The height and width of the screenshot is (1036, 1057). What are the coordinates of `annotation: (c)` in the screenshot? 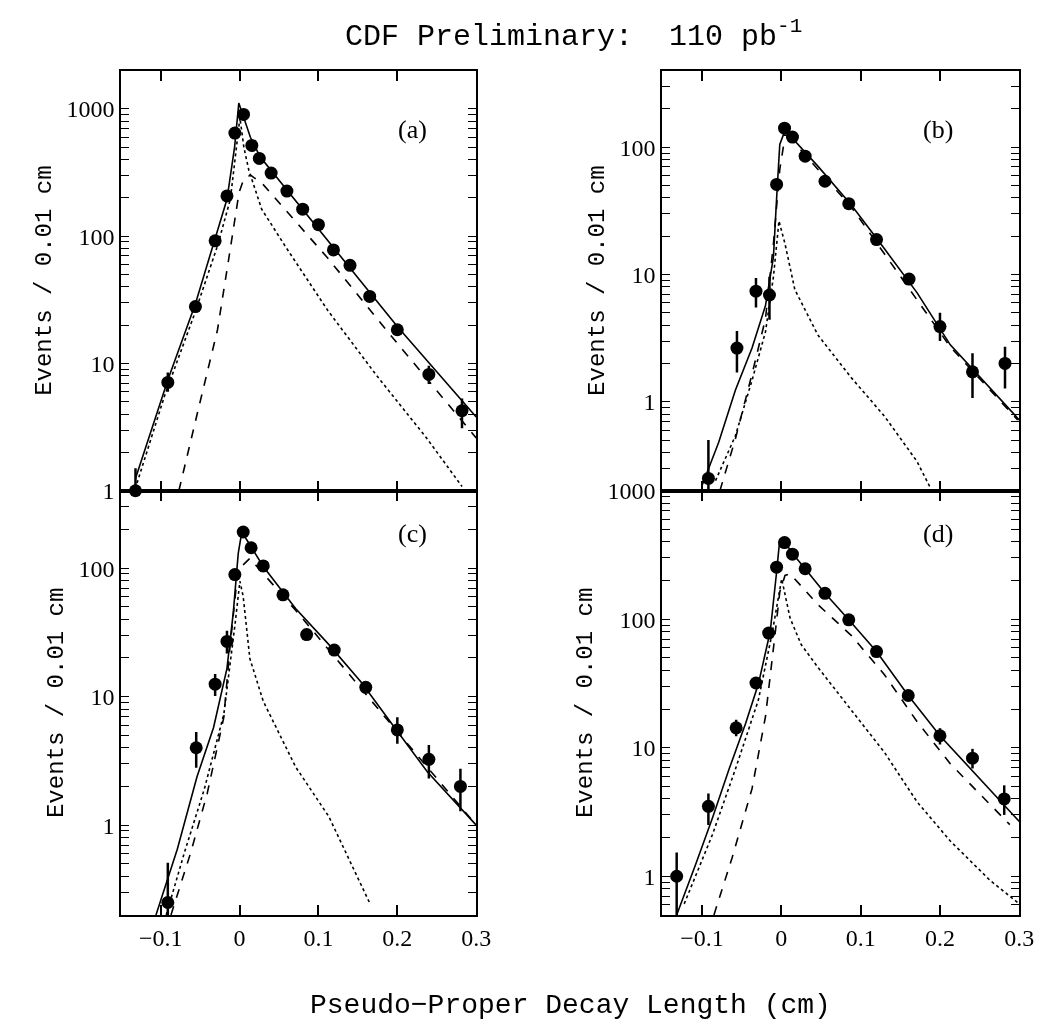 It's located at (412, 533).